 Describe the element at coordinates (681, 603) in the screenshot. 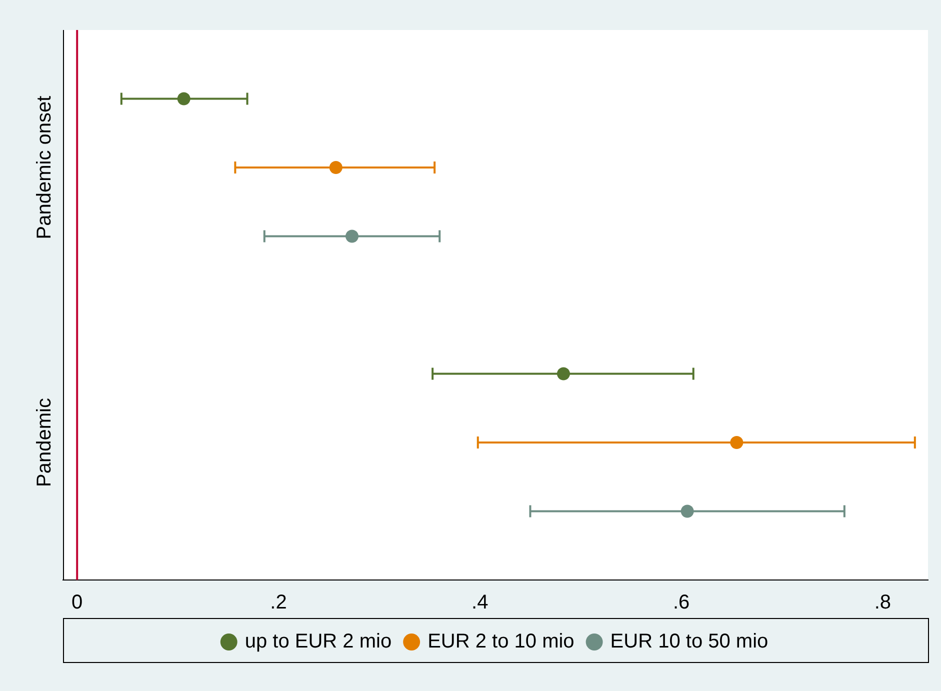

I see `x-tick-label: .6` at that location.